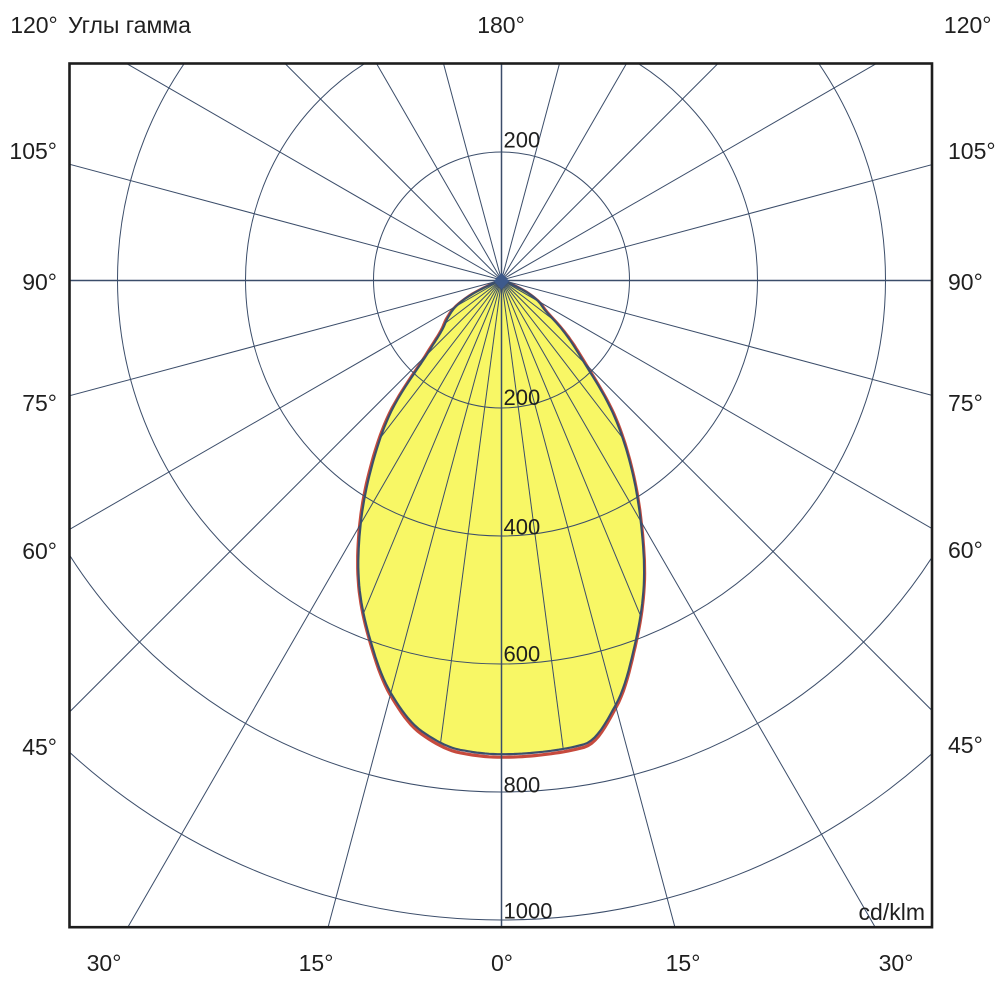 Image resolution: width=1000 pixels, height=1000 pixels. What do you see at coordinates (892, 912) in the screenshot?
I see `svg-text: cd/klm` at bounding box center [892, 912].